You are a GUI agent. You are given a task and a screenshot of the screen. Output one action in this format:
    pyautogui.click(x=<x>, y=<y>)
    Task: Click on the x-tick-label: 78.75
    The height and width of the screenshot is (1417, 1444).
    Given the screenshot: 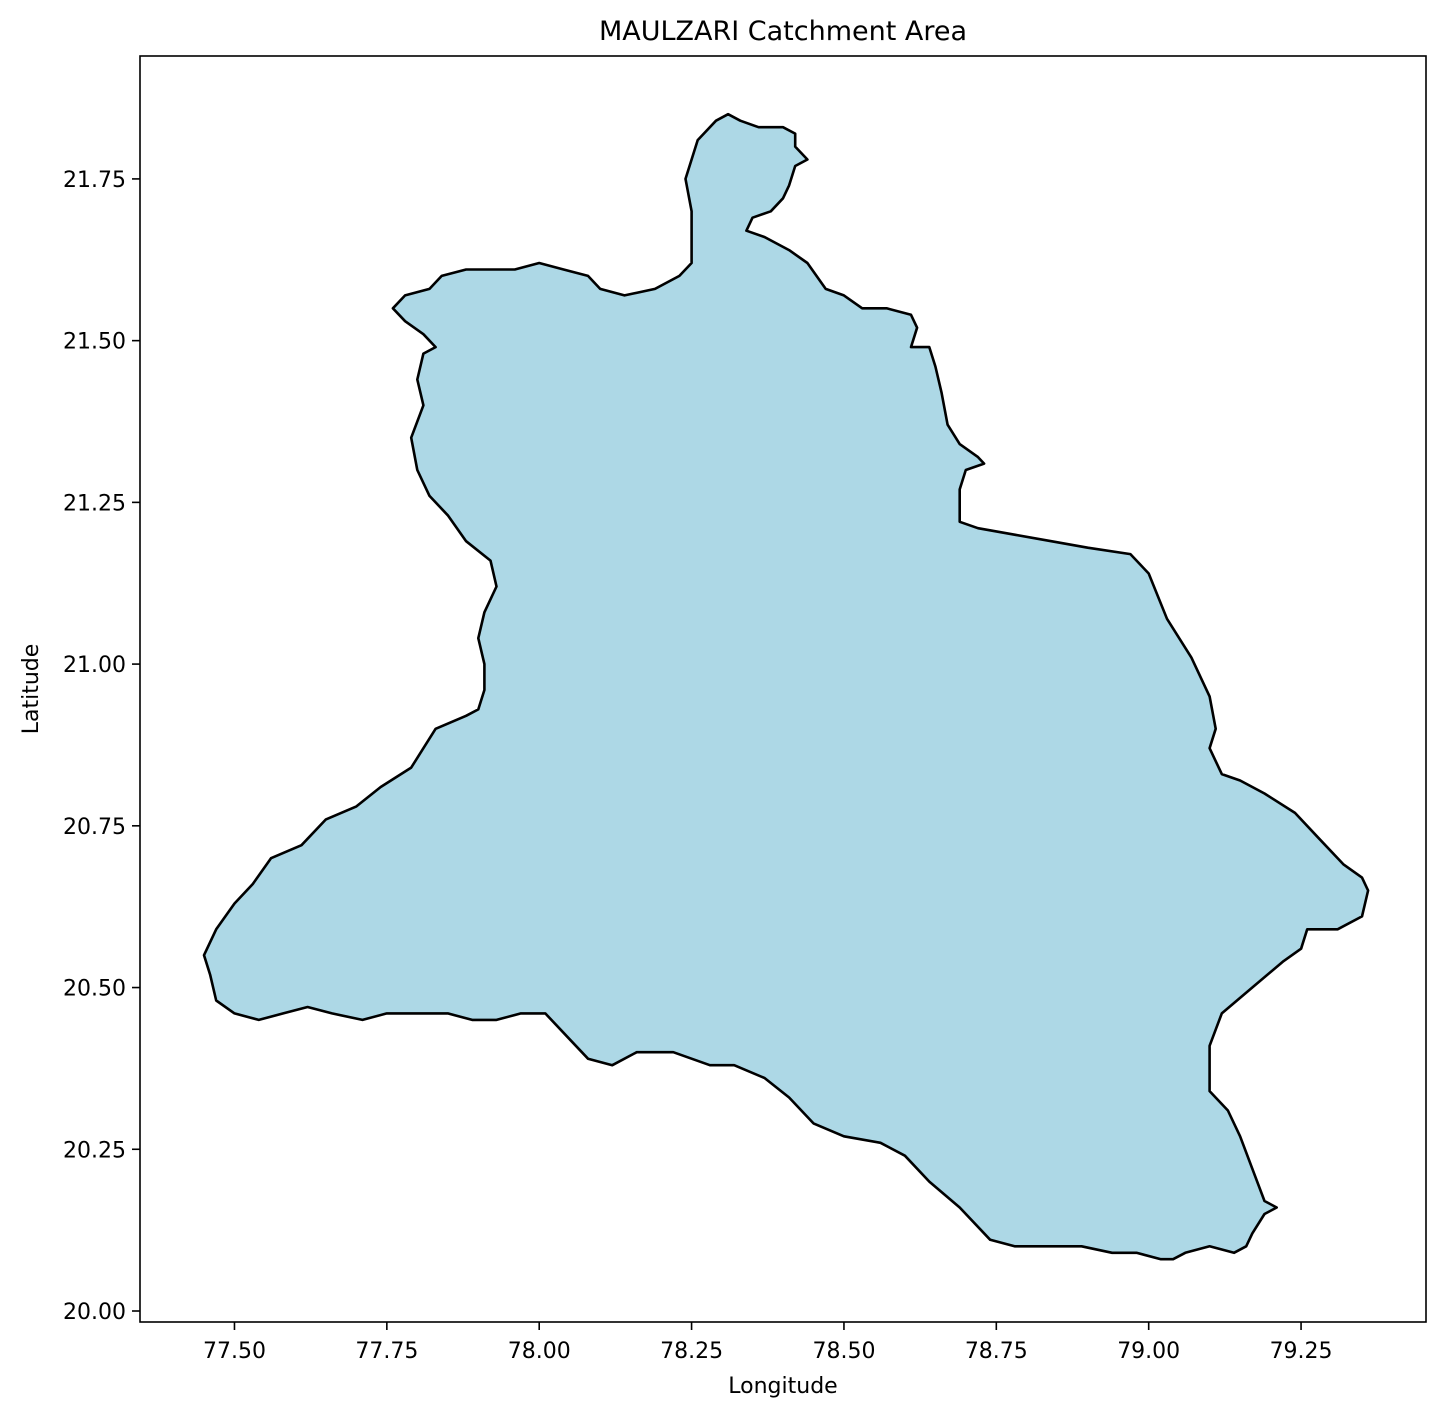 What is the action you would take?
    pyautogui.click(x=996, y=1351)
    